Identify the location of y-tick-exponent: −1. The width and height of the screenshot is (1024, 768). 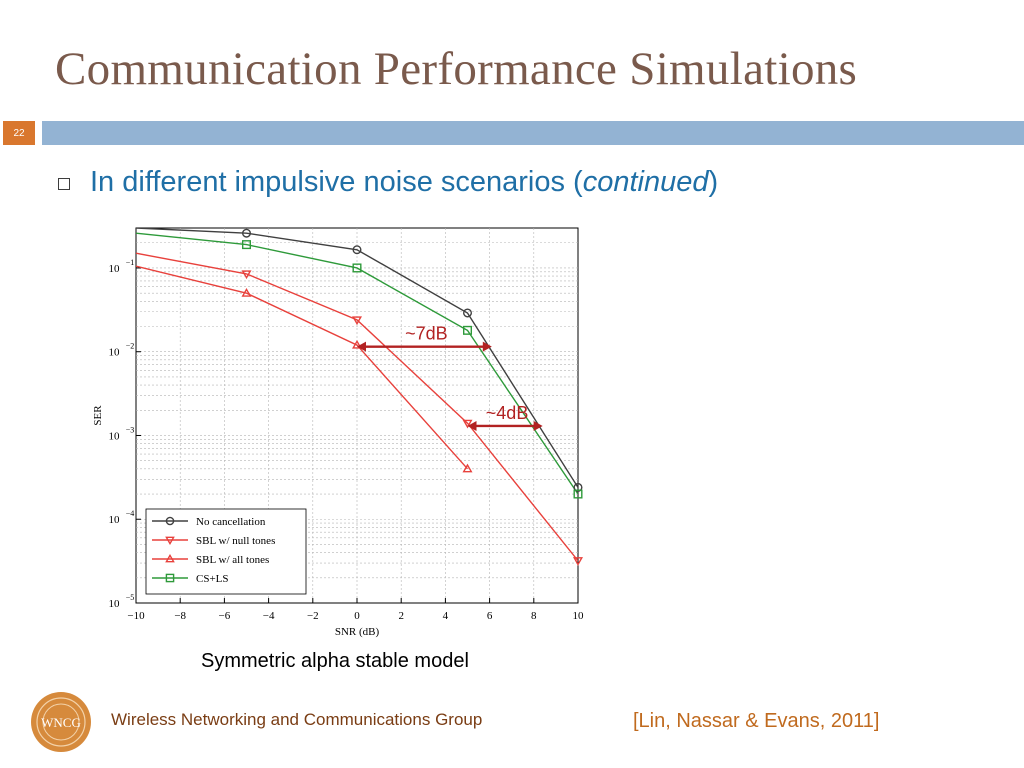
(130, 262).